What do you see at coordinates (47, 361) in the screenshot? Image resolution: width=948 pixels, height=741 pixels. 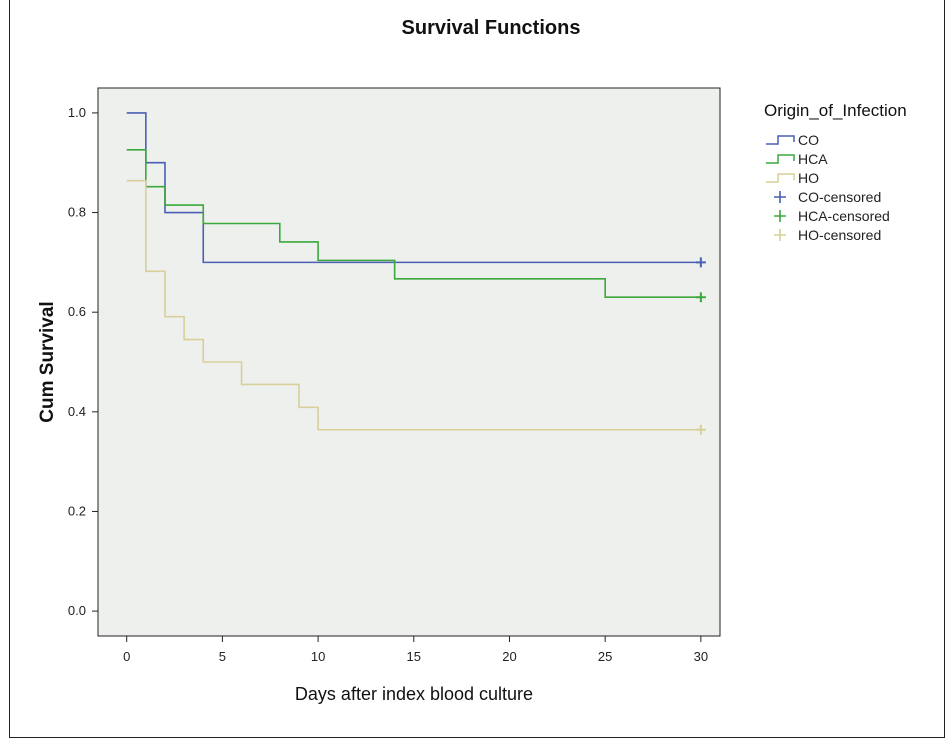 I see `y-axis-label: Cum Survival` at bounding box center [47, 361].